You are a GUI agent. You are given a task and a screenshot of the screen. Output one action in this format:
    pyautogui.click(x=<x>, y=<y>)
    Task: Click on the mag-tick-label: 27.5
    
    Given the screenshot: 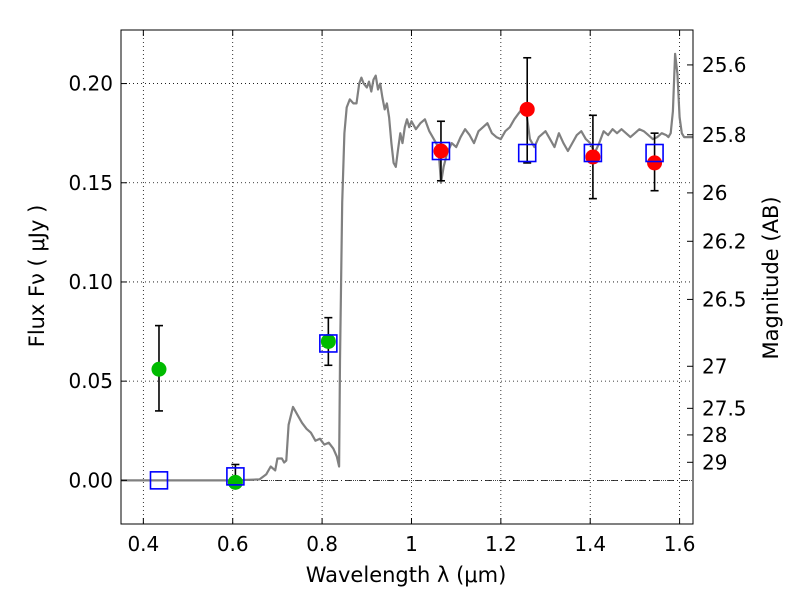 What is the action you would take?
    pyautogui.click(x=724, y=408)
    